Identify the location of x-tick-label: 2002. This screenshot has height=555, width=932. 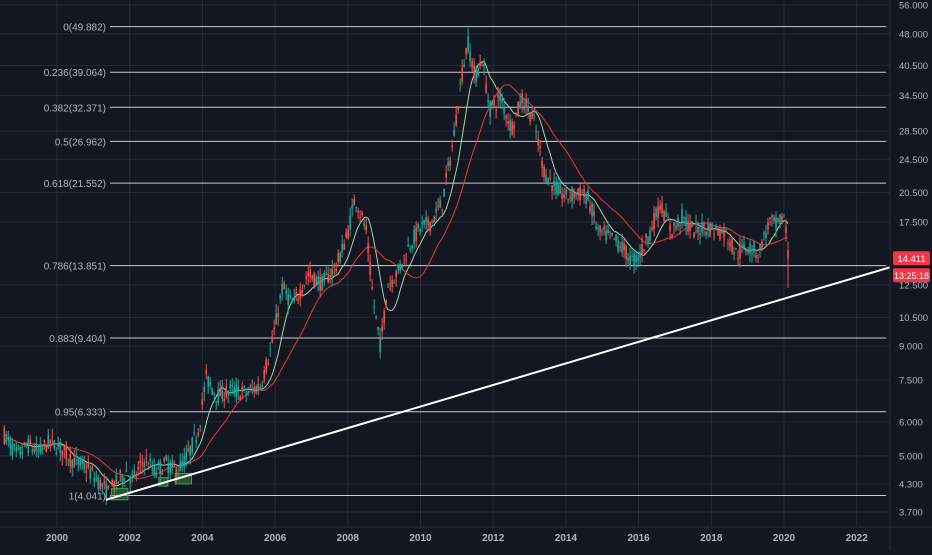
(130, 538).